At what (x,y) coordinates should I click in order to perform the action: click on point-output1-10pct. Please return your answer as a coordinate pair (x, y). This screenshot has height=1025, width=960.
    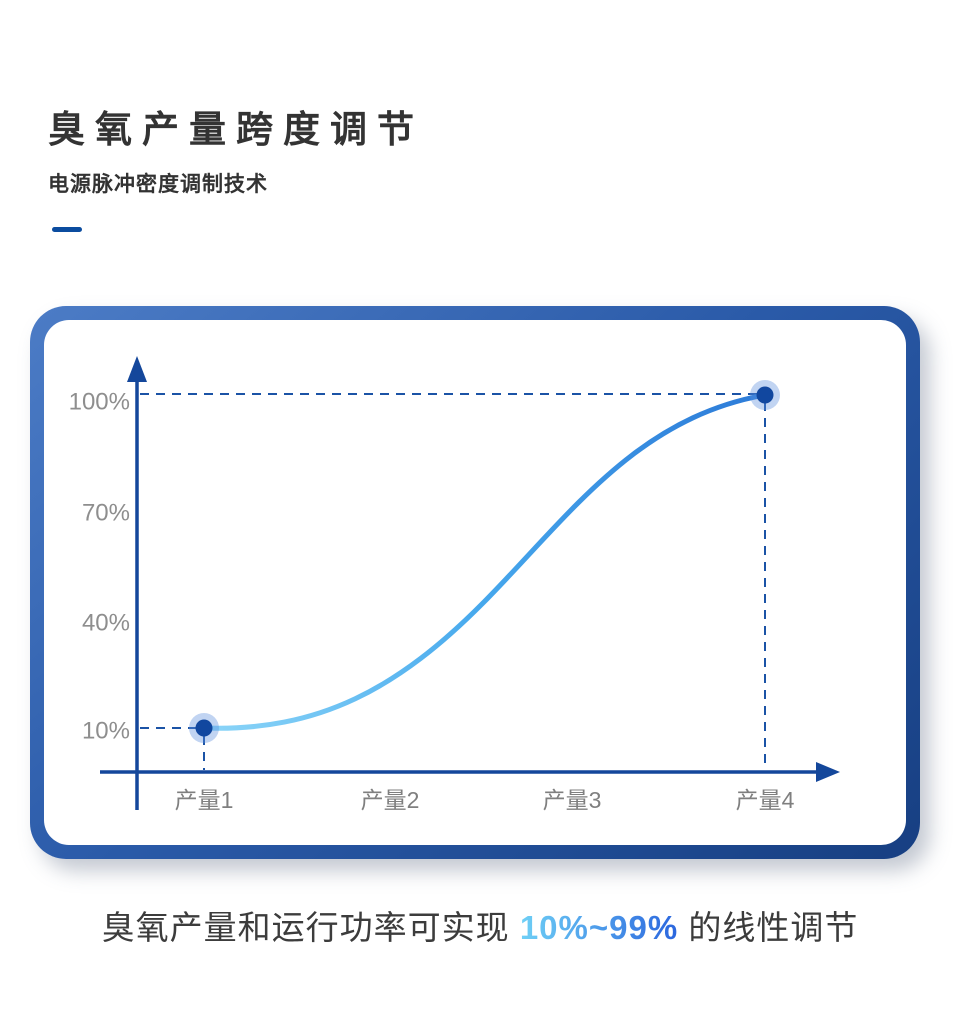
    Looking at the image, I should click on (204, 728).